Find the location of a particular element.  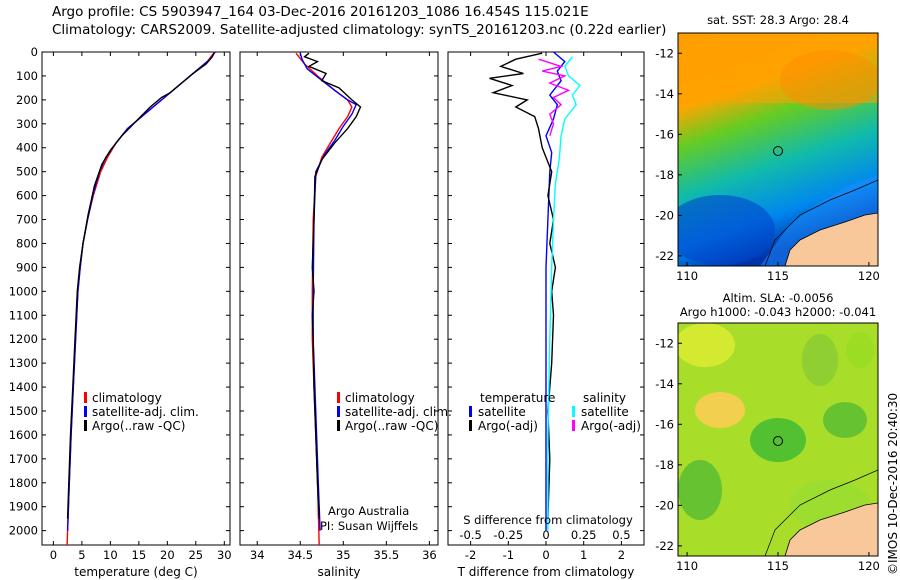

x-tick-label: -1 is located at coordinates (508, 555).